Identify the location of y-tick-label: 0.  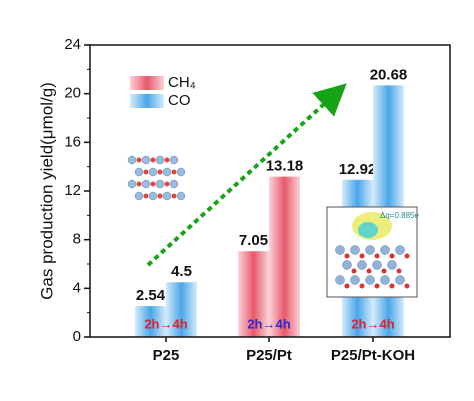
(77, 336).